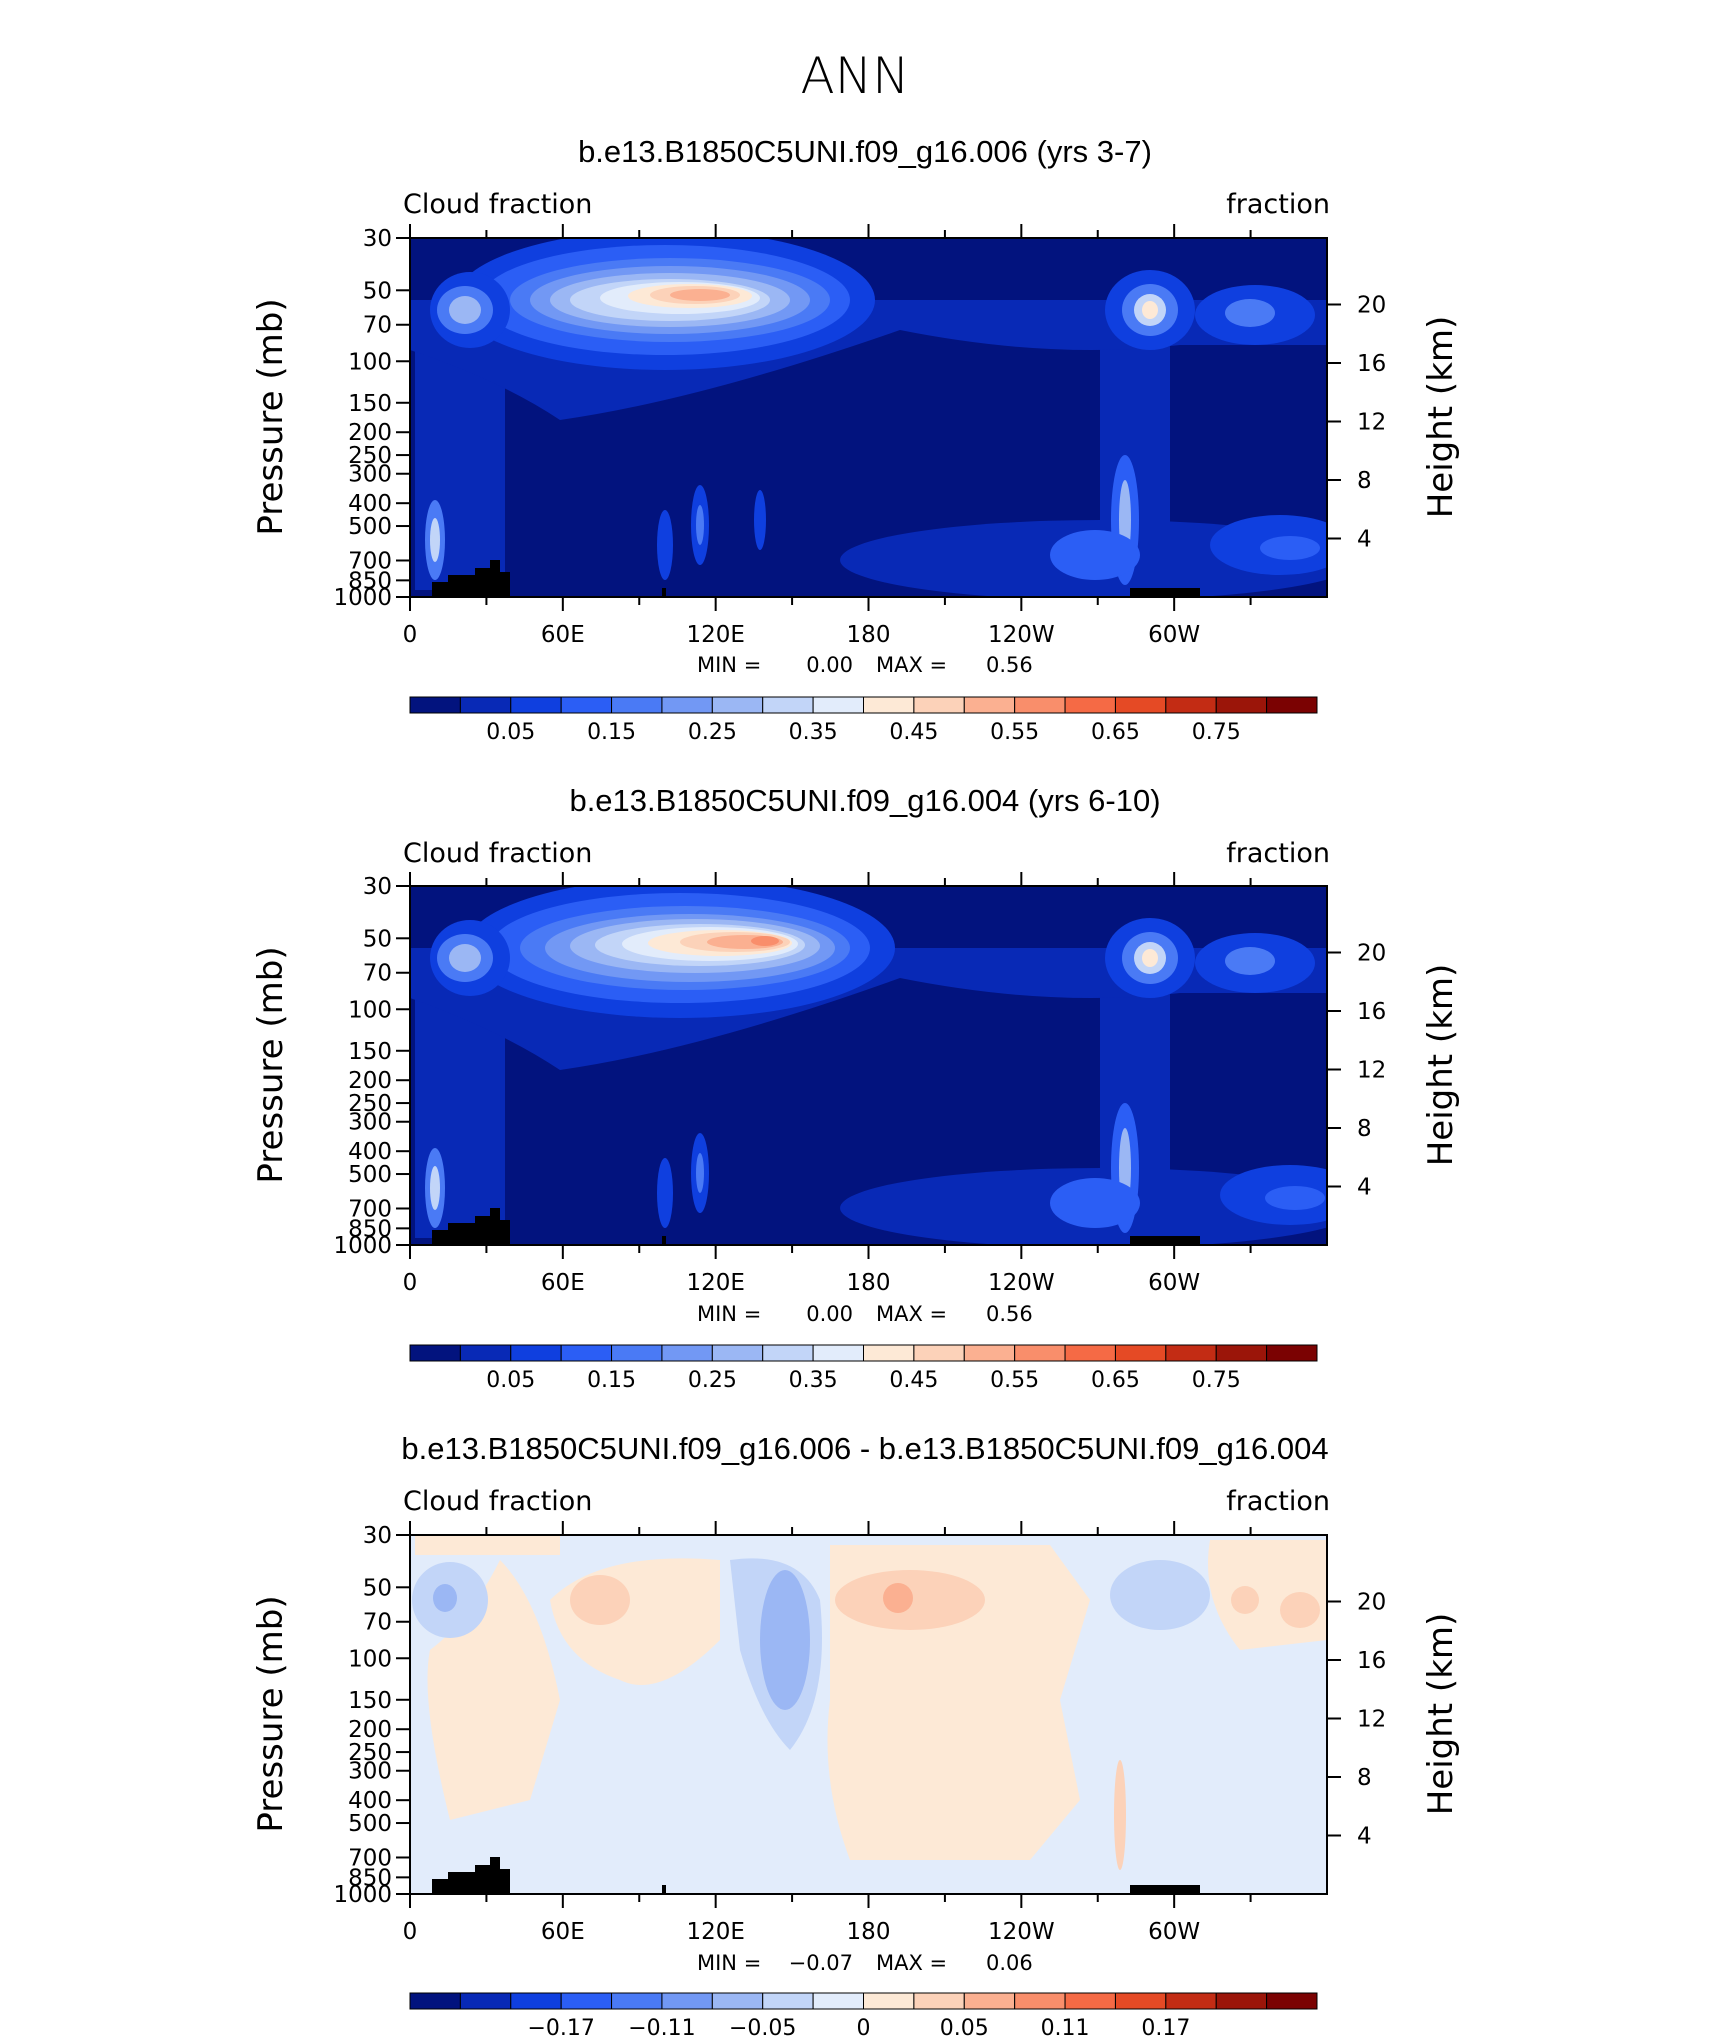 This screenshot has width=1710, height=2037. What do you see at coordinates (829, 1314) in the screenshot?
I see `min-value: 0.00` at bounding box center [829, 1314].